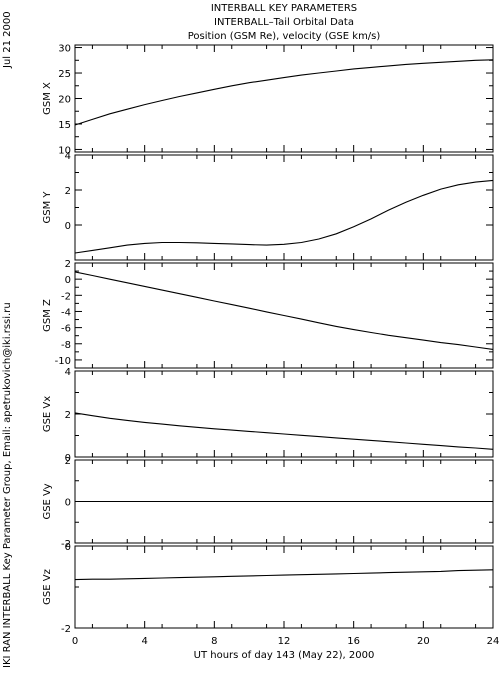 Image resolution: width=504 pixels, height=684 pixels. What do you see at coordinates (214, 641) in the screenshot?
I see `x-tick-label: 8` at bounding box center [214, 641].